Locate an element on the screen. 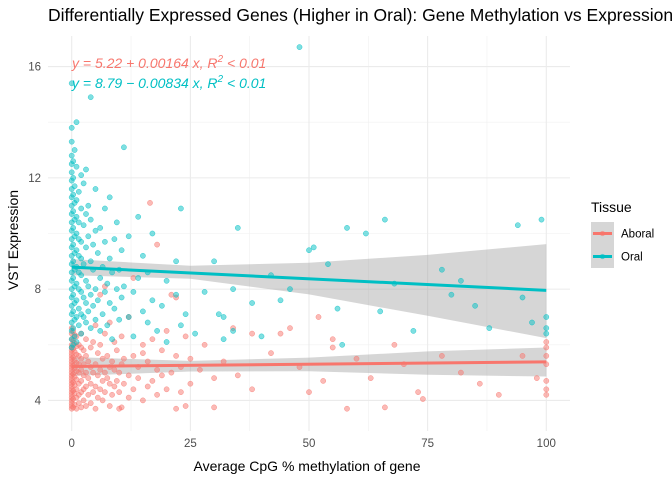  equation-oral: y = 8.79 − 0.00834 x, R2 < 0.01 is located at coordinates (168, 82).